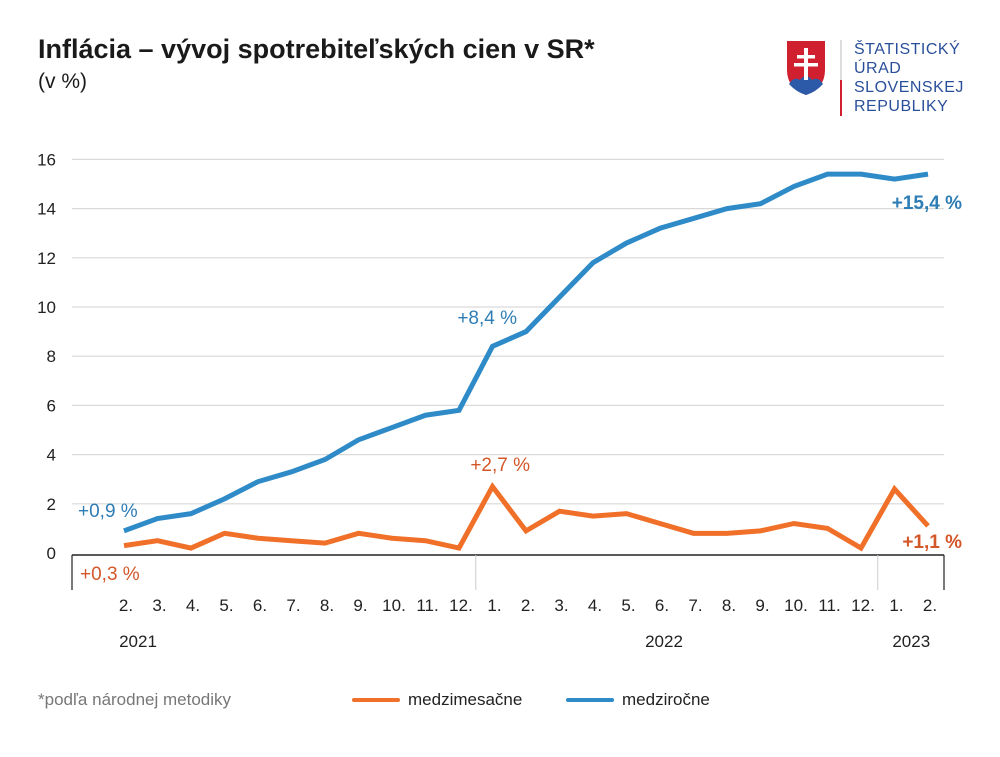 This screenshot has height=757, width=1000. I want to click on year-label: 2022, so click(664, 641).